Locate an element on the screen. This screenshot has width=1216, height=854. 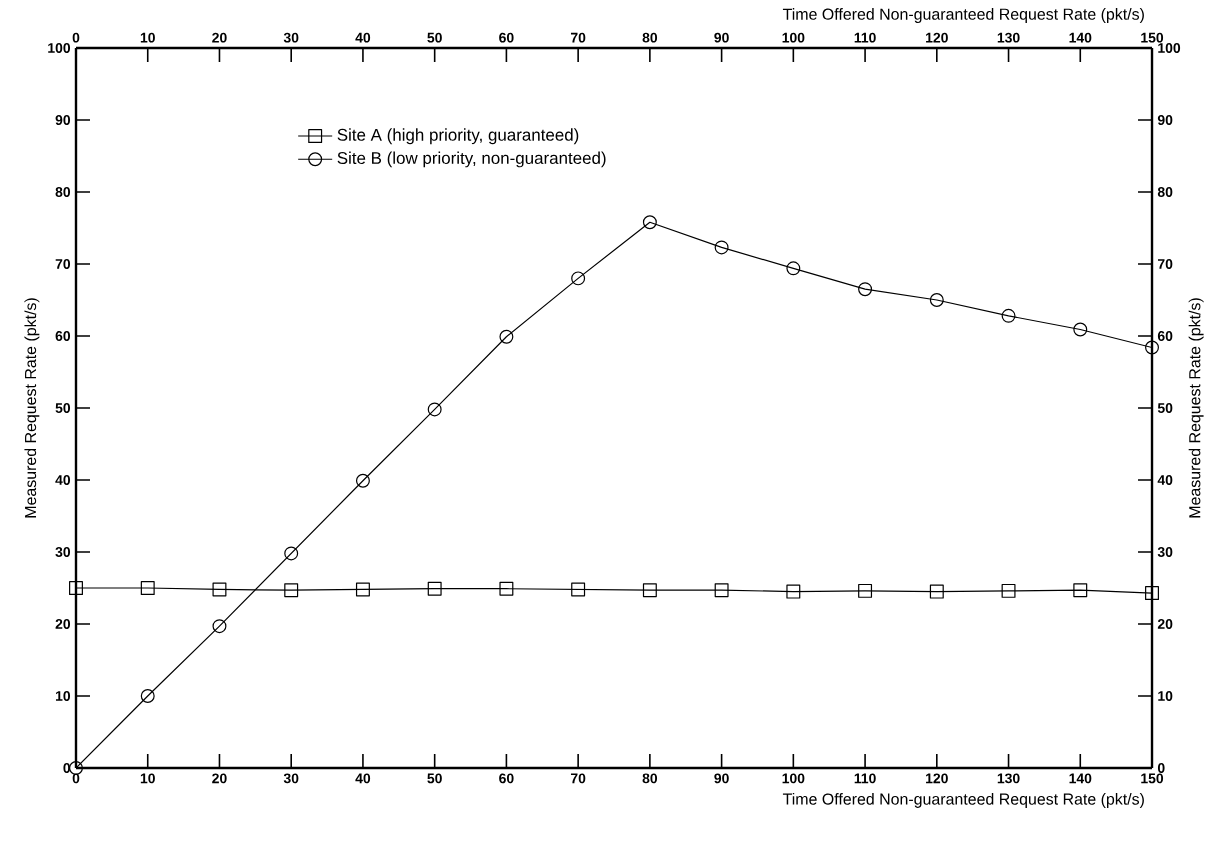
legend-label: Site A (high priority, guaranteed) is located at coordinates (458, 136).